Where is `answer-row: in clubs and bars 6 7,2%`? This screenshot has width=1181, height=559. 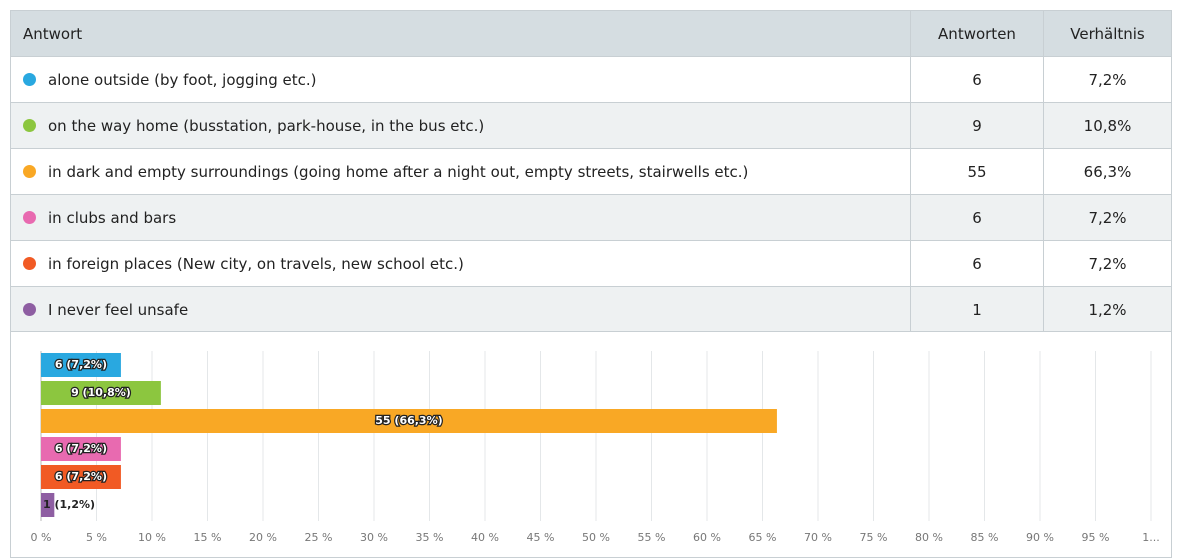
answer-row: in clubs and bars 6 7,2% is located at coordinates (591, 217).